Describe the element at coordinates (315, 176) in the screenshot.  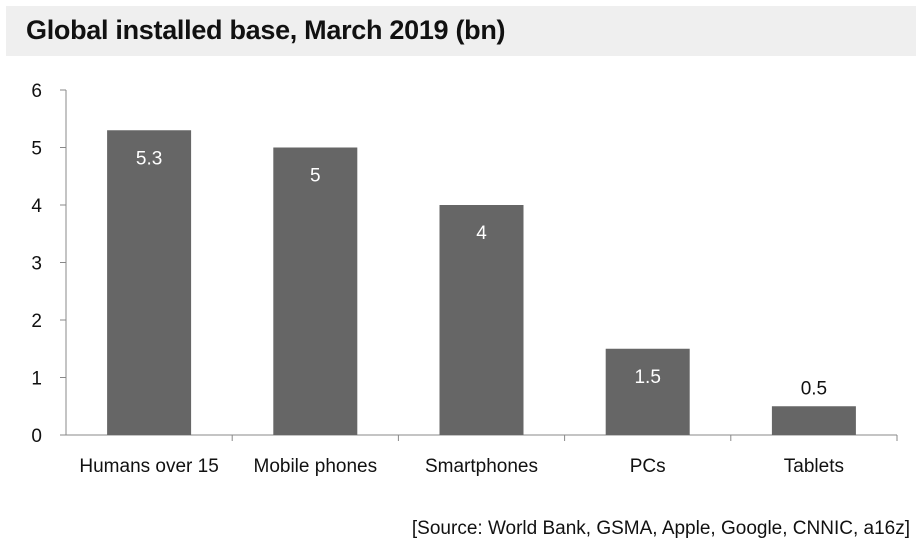
I see `data-label: 5` at that location.